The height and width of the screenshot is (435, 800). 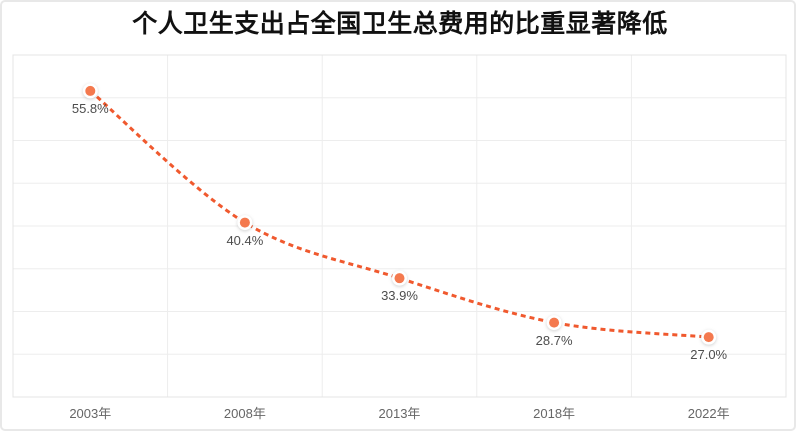 What do you see at coordinates (554, 340) in the screenshot?
I see `data-label: 28.7%` at bounding box center [554, 340].